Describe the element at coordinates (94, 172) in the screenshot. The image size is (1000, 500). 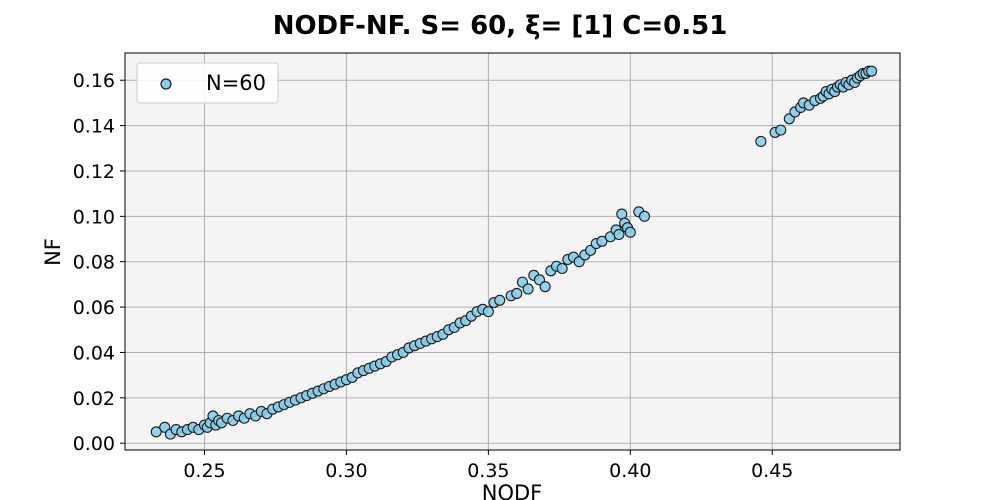
I see `y-tick-label: 0.12` at that location.